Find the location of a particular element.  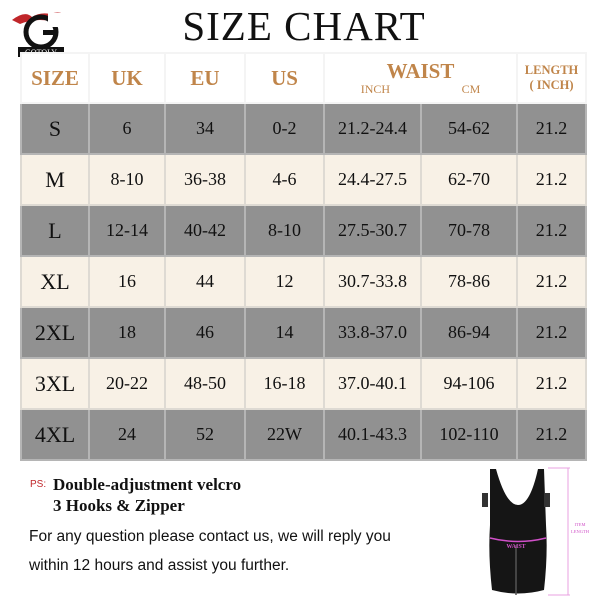

cell-eu: 34 is located at coordinates (205, 128).